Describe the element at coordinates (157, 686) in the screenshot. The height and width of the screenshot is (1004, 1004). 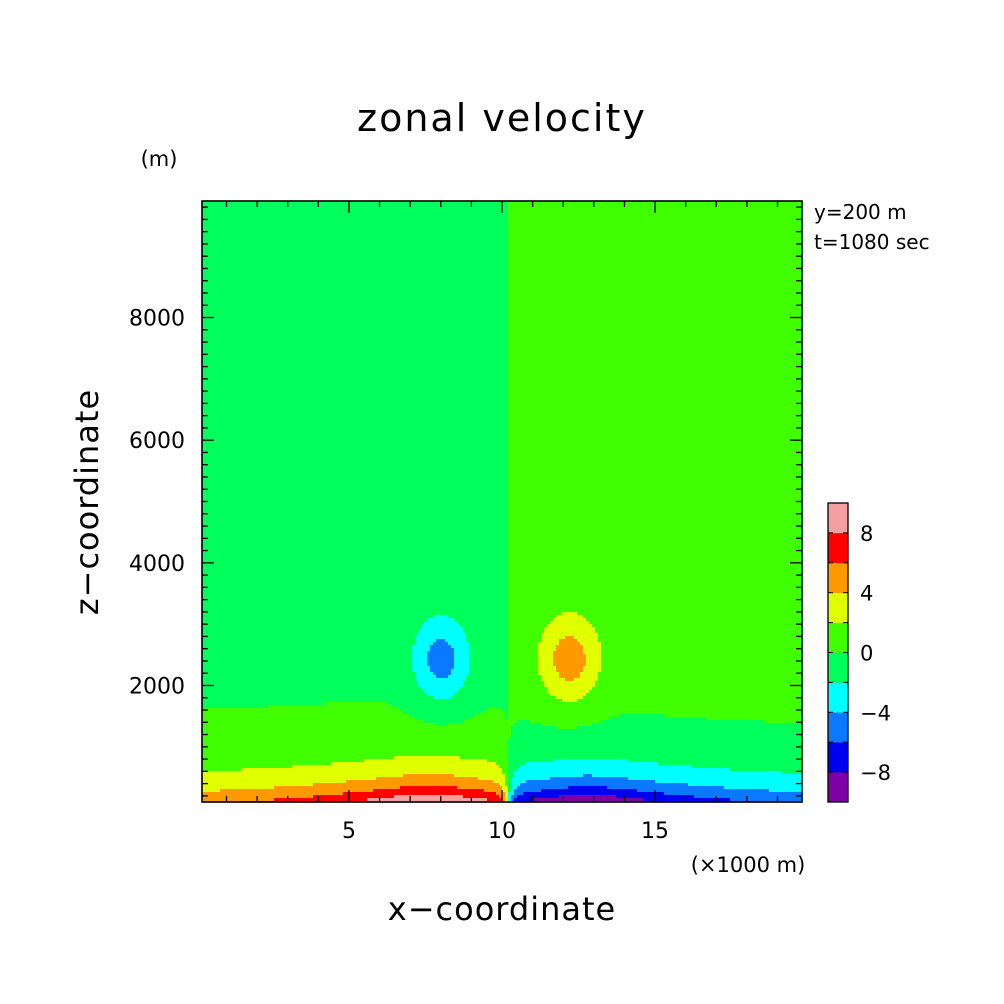
I see `y-tick-label: 2000` at that location.